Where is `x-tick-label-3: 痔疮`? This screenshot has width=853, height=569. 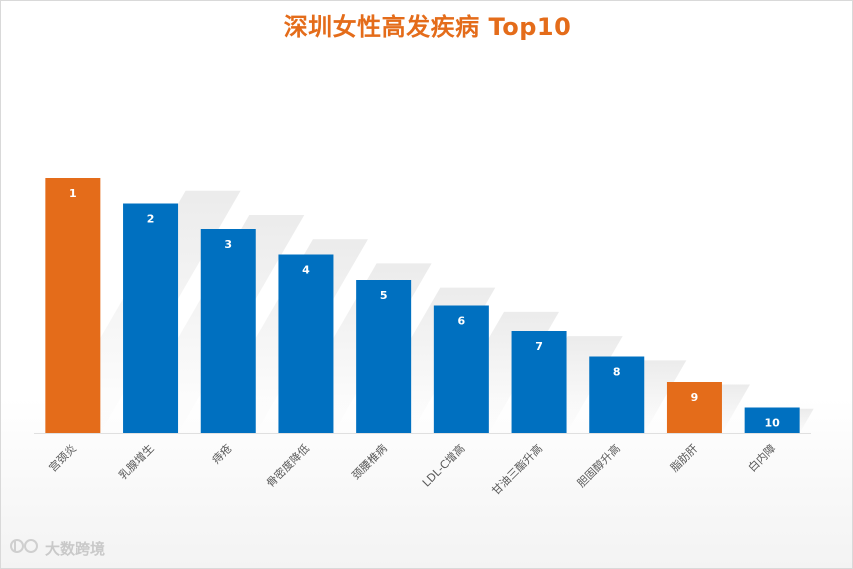
x-tick-label-3: 痔疮 is located at coordinates (221, 453).